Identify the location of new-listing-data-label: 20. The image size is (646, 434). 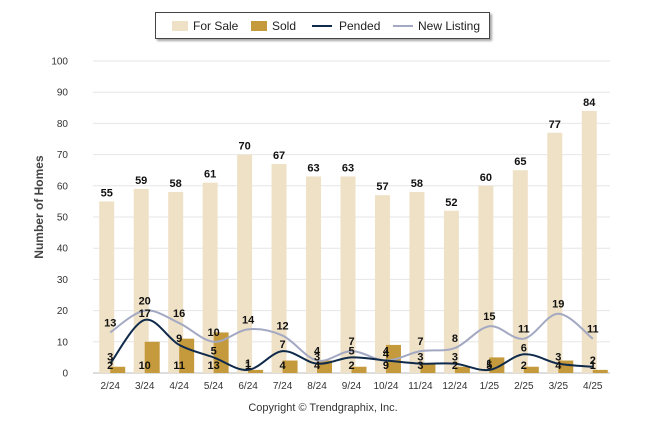
(145, 302).